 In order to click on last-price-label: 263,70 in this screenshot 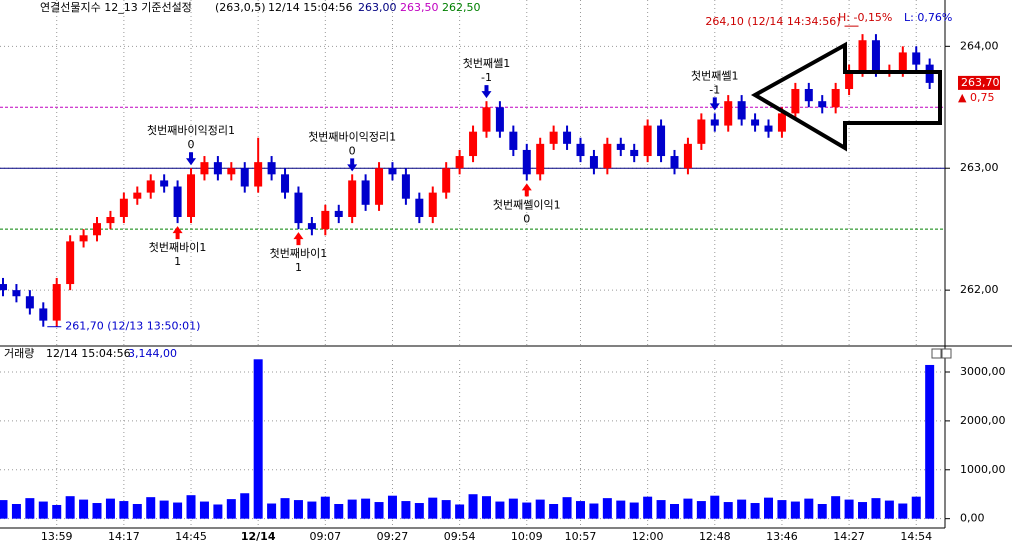, I will do `click(980, 82)`.